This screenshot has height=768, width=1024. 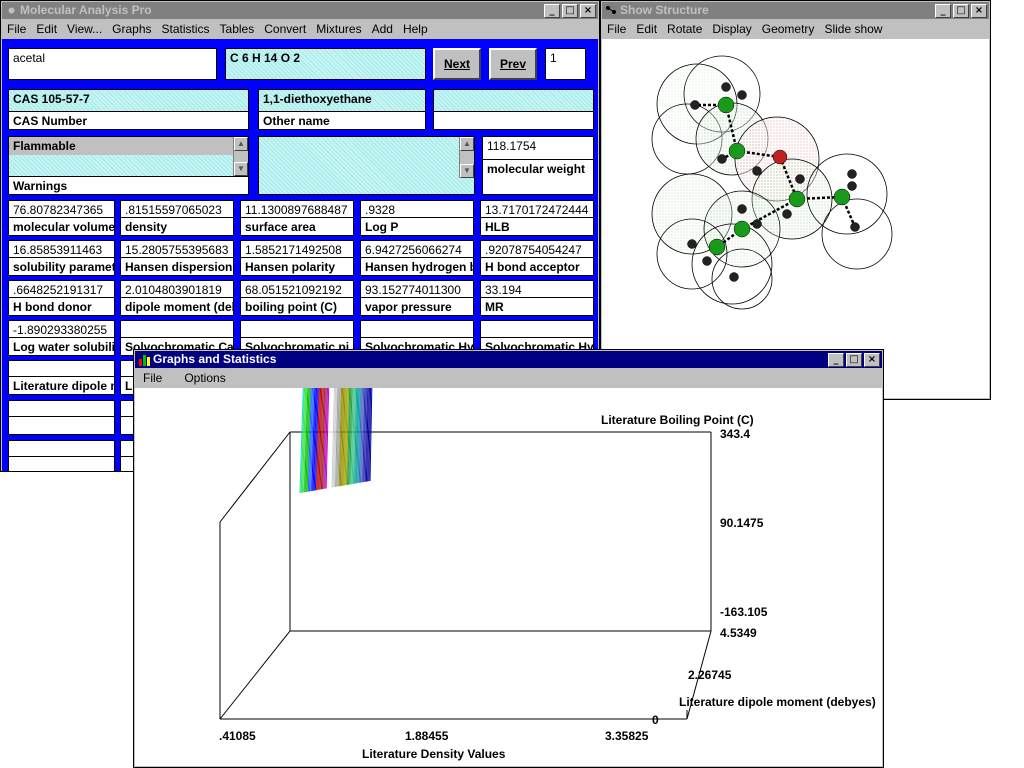 I want to click on warnings2-field: ▲ ▼, so click(x=366, y=165).